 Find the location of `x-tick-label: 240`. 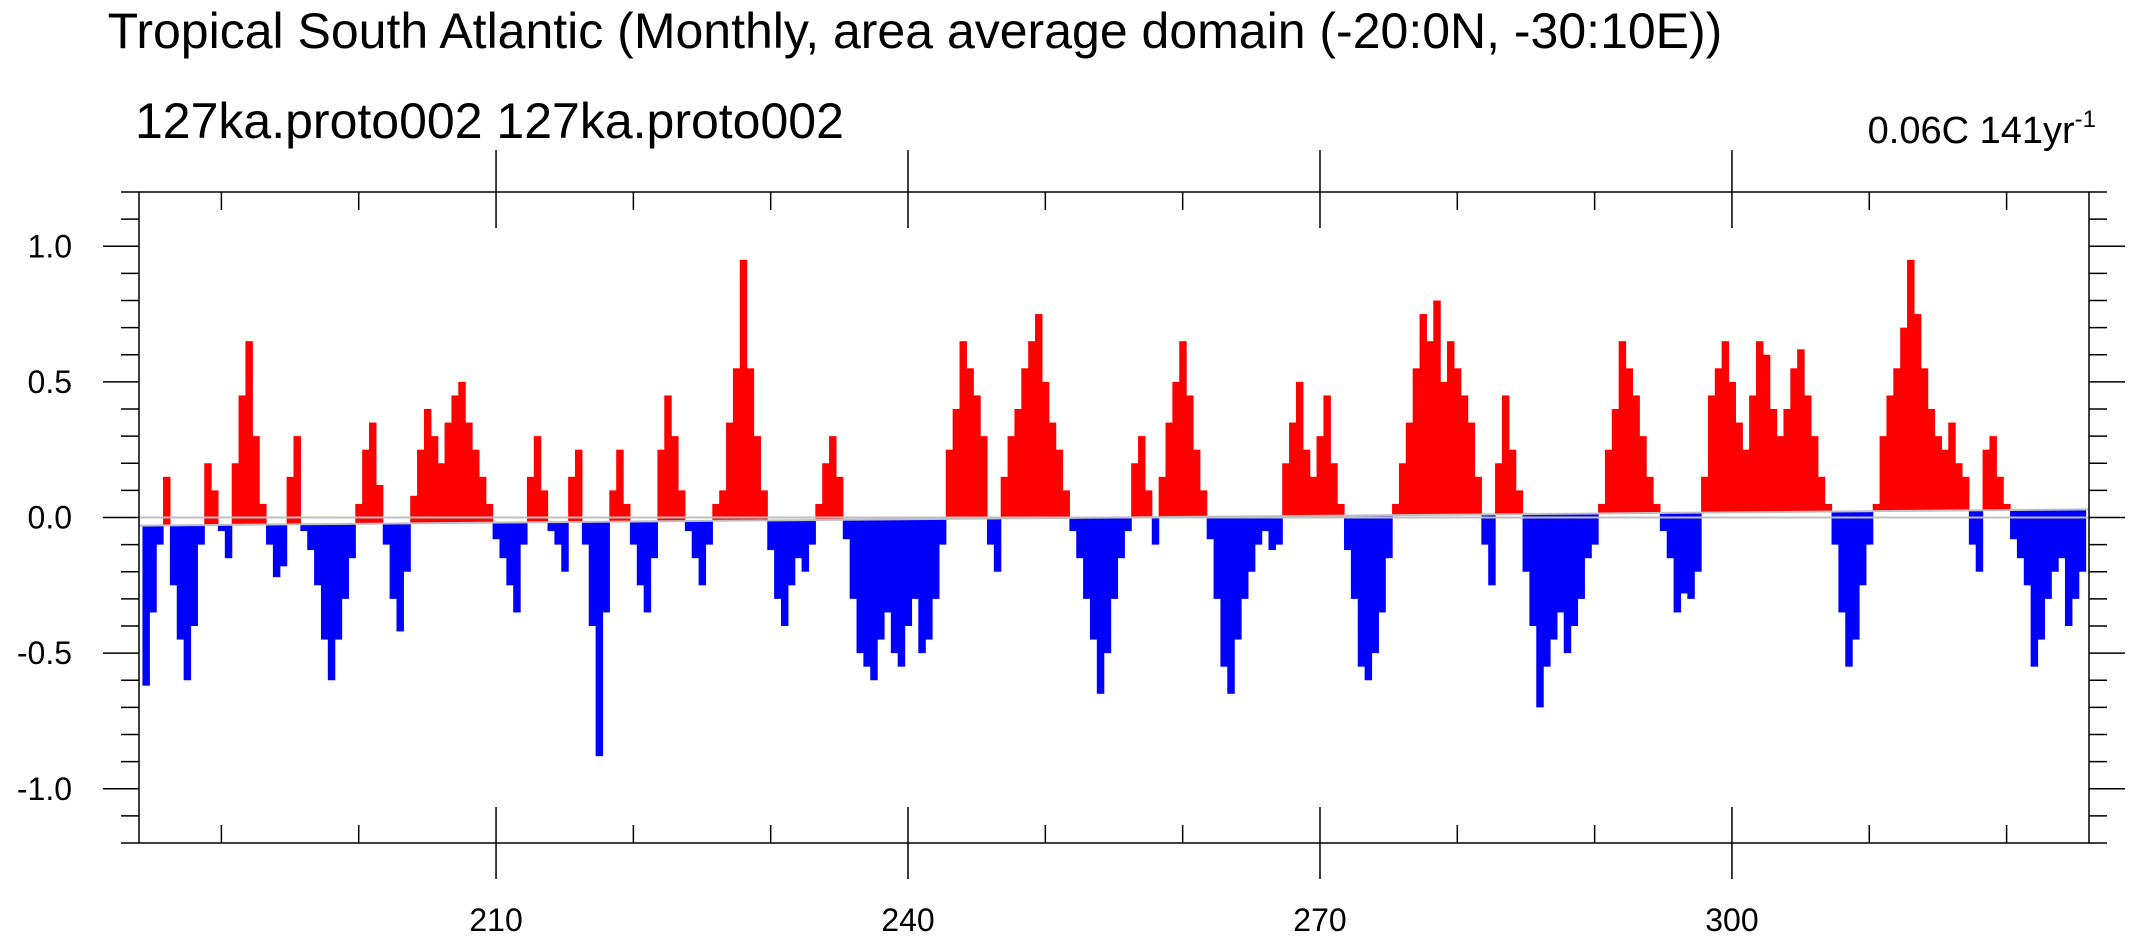

x-tick-label: 240 is located at coordinates (907, 920).